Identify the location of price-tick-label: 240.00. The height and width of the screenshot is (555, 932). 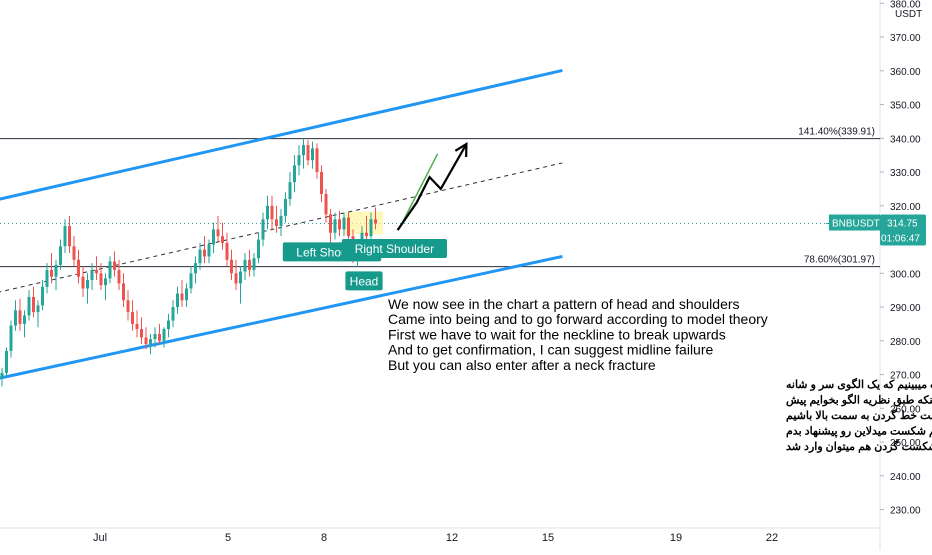
(905, 477).